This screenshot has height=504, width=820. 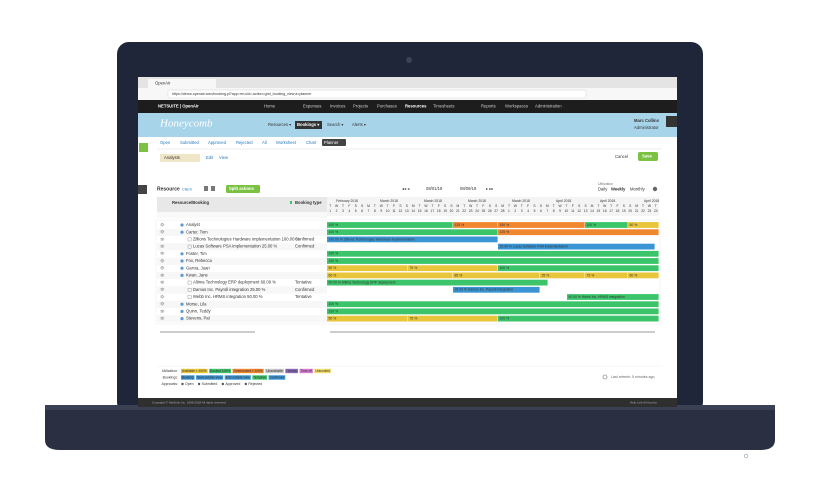 I want to click on url-field, so click(x=377, y=94).